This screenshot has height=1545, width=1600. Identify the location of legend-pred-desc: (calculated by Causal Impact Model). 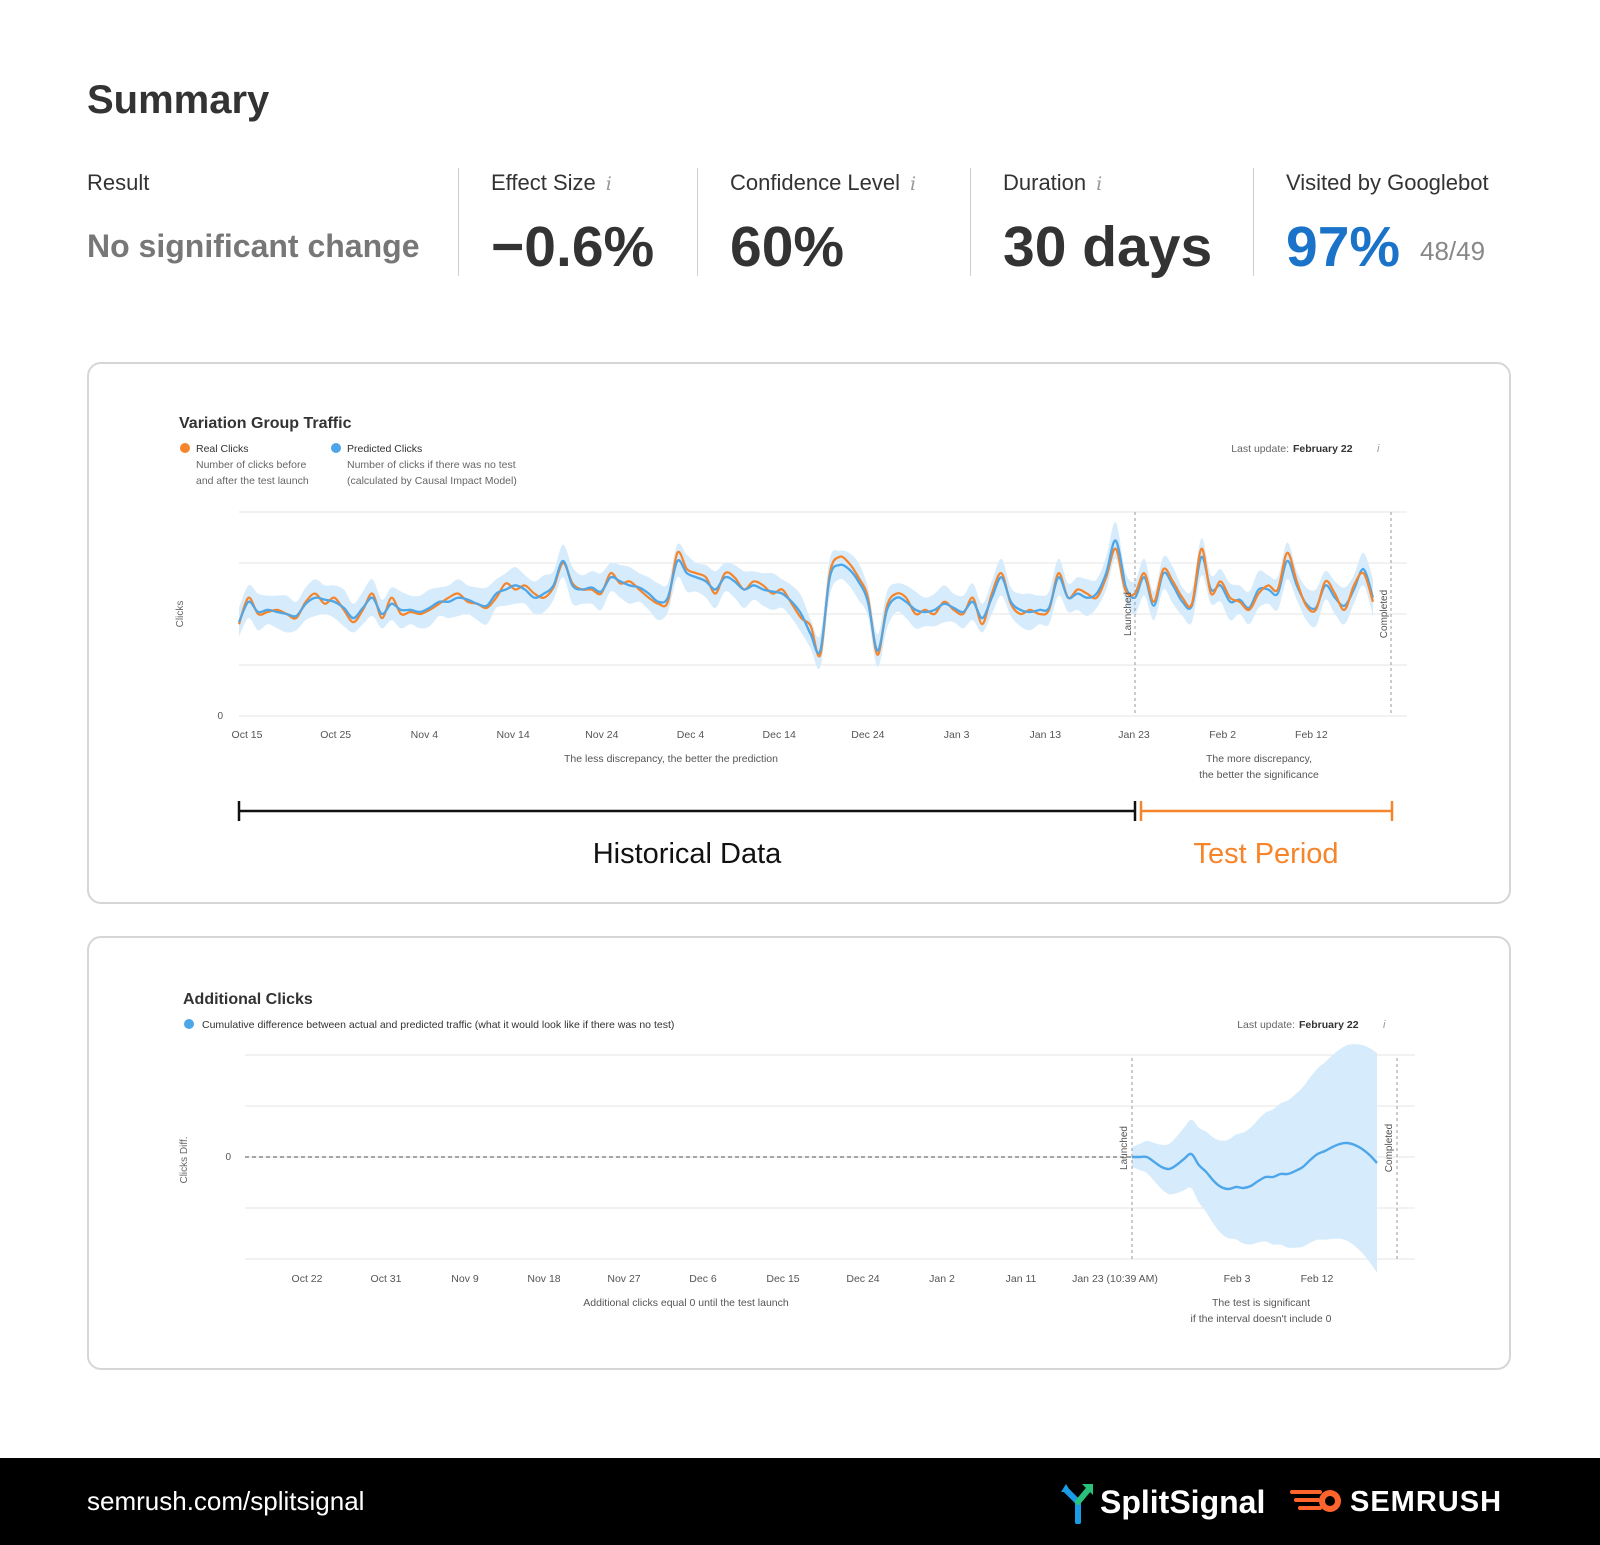
(432, 481).